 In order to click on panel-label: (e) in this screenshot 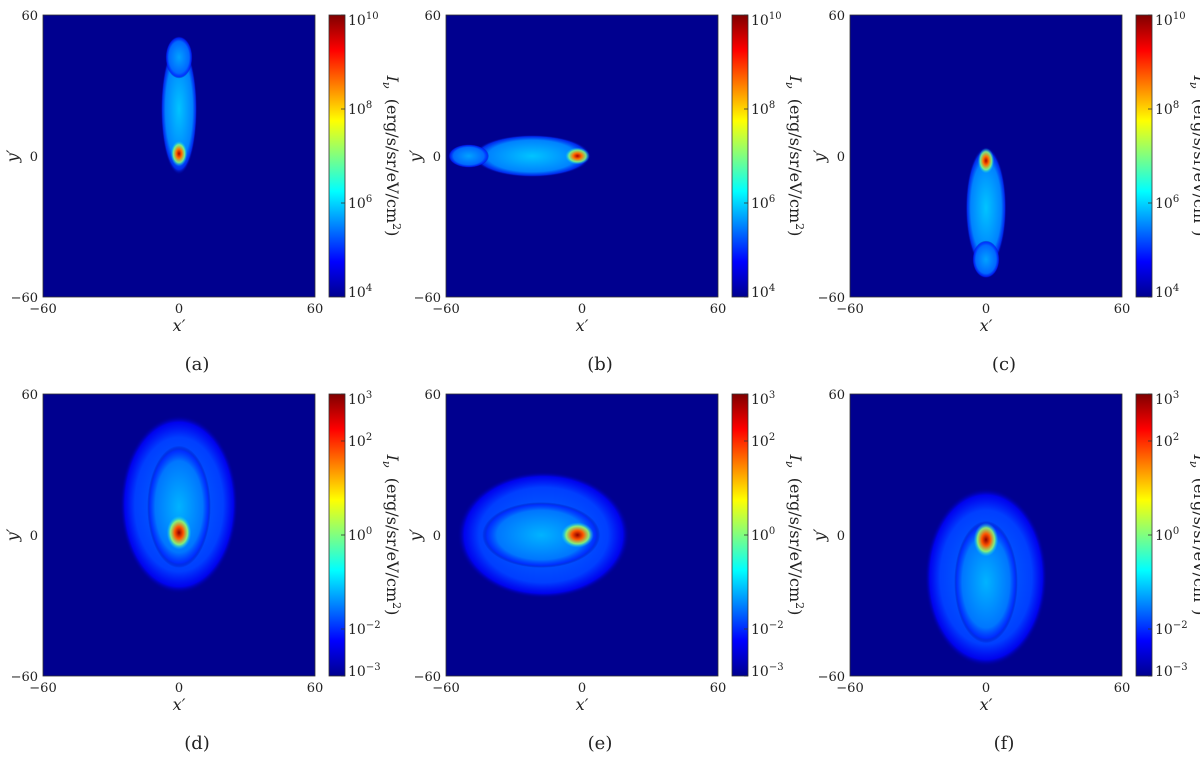, I will do `click(600, 743)`.